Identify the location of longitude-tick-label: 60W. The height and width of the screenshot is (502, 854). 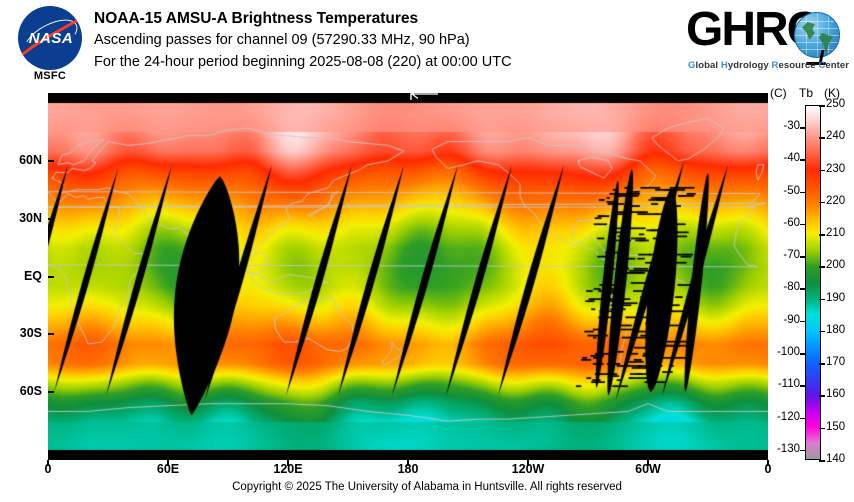
(648, 469).